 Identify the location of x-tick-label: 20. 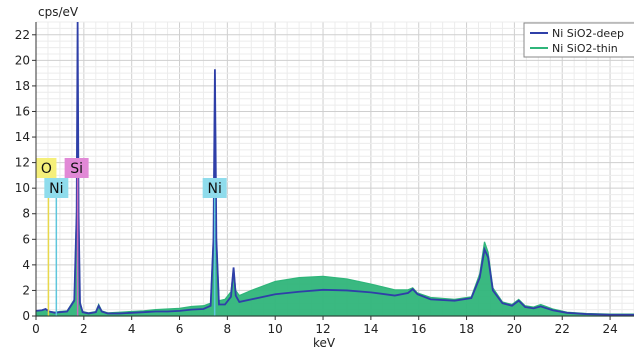
(514, 329).